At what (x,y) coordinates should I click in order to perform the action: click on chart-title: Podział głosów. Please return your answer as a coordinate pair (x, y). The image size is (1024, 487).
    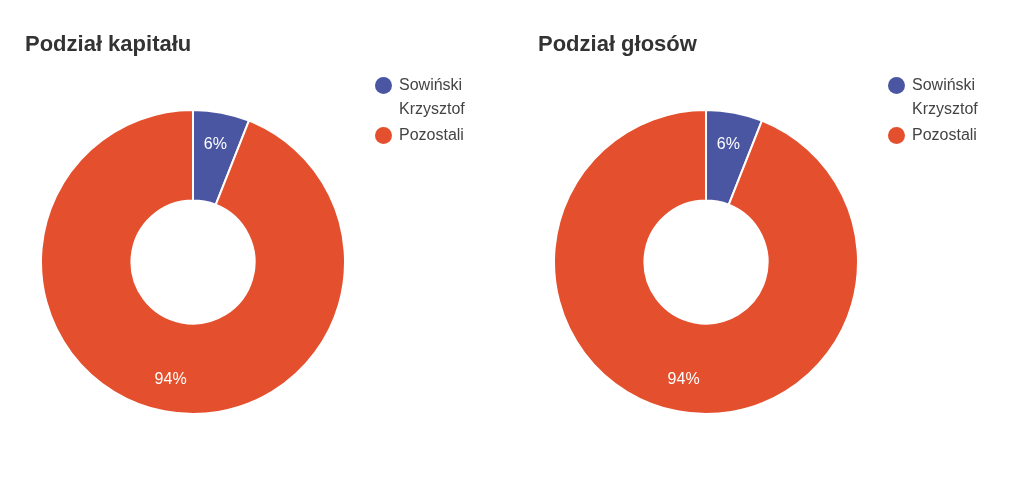
    Looking at the image, I should click on (617, 44).